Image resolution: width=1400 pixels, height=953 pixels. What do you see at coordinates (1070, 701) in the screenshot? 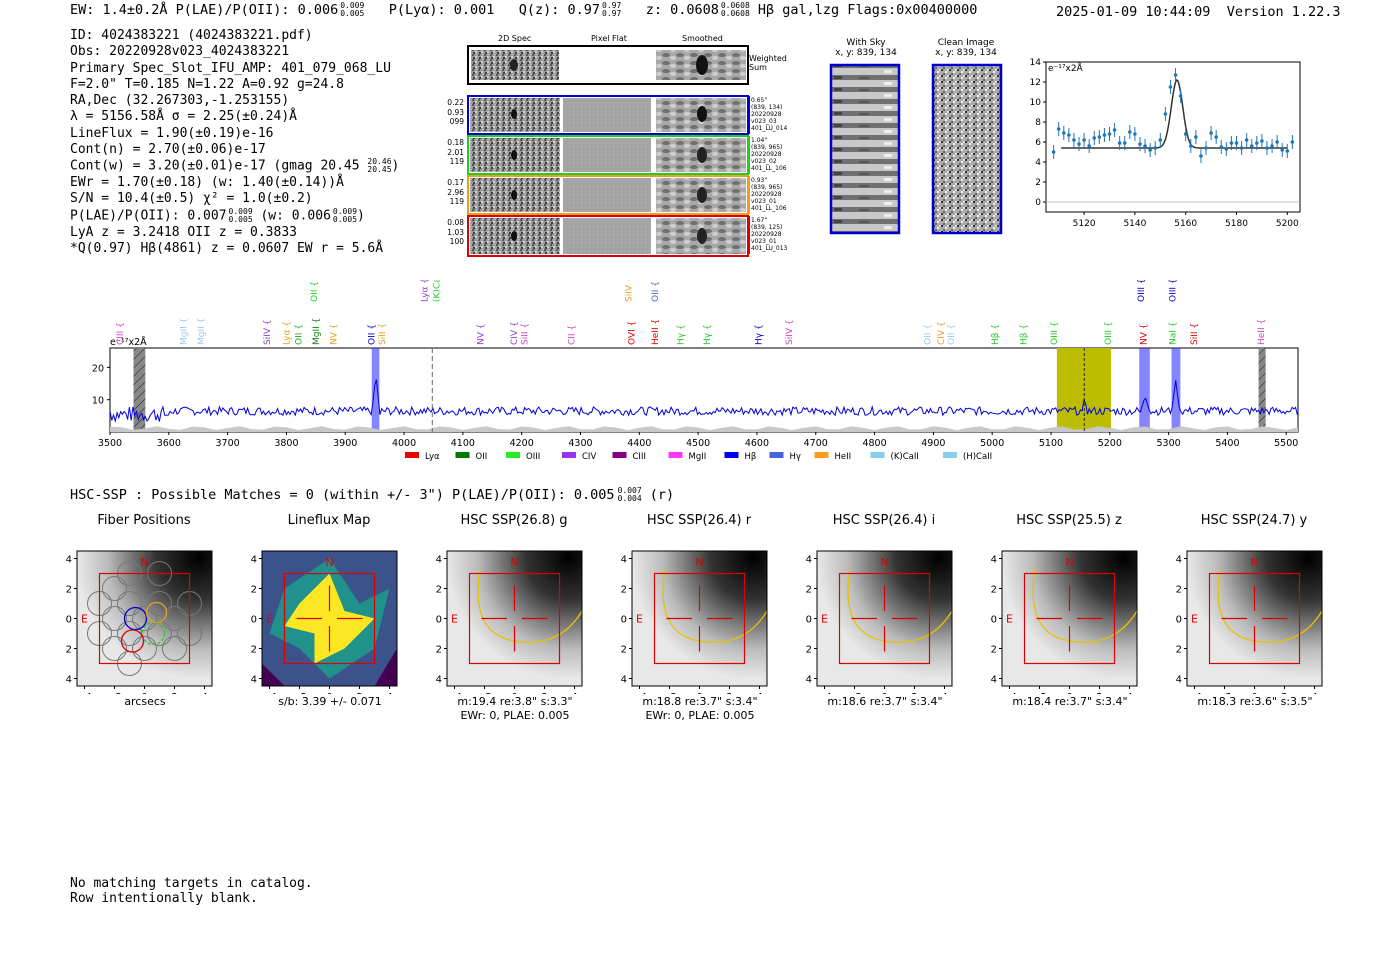
I see `hsc-panel-caption: m:18.4 re:3.7" s:3.4"` at bounding box center [1070, 701].